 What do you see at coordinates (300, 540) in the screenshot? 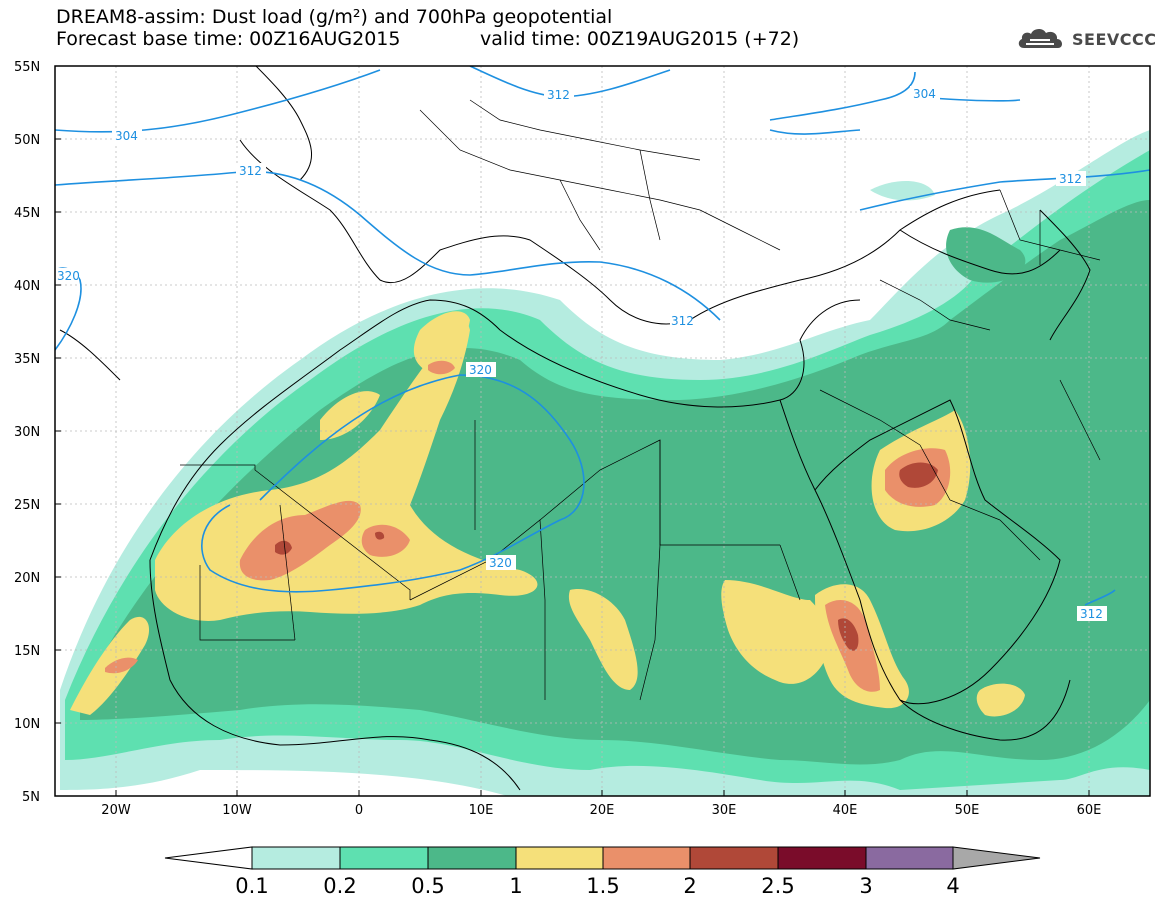
I see `dust-region-1.5-mali` at bounding box center [300, 540].